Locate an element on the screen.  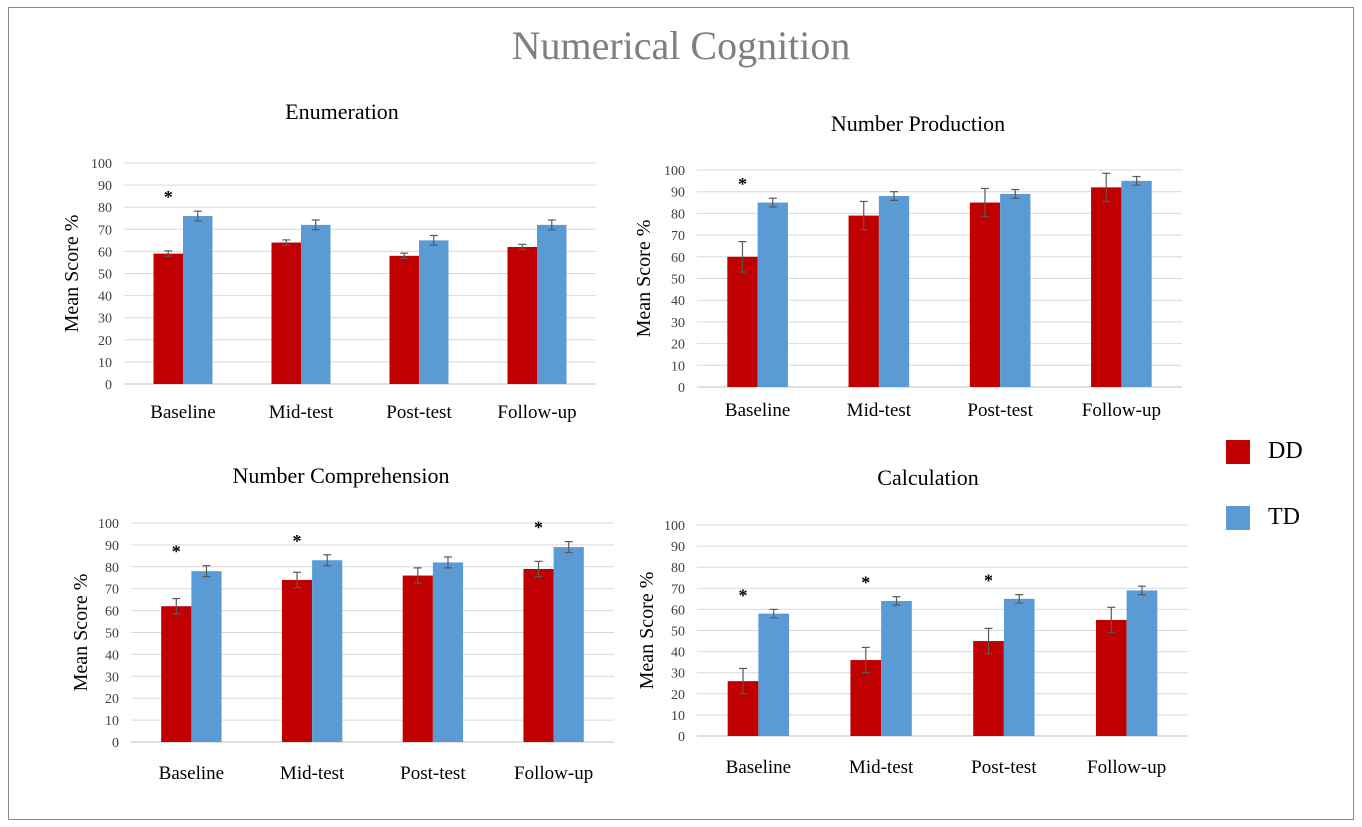
legend-swatch-td is located at coordinates (1238, 518).